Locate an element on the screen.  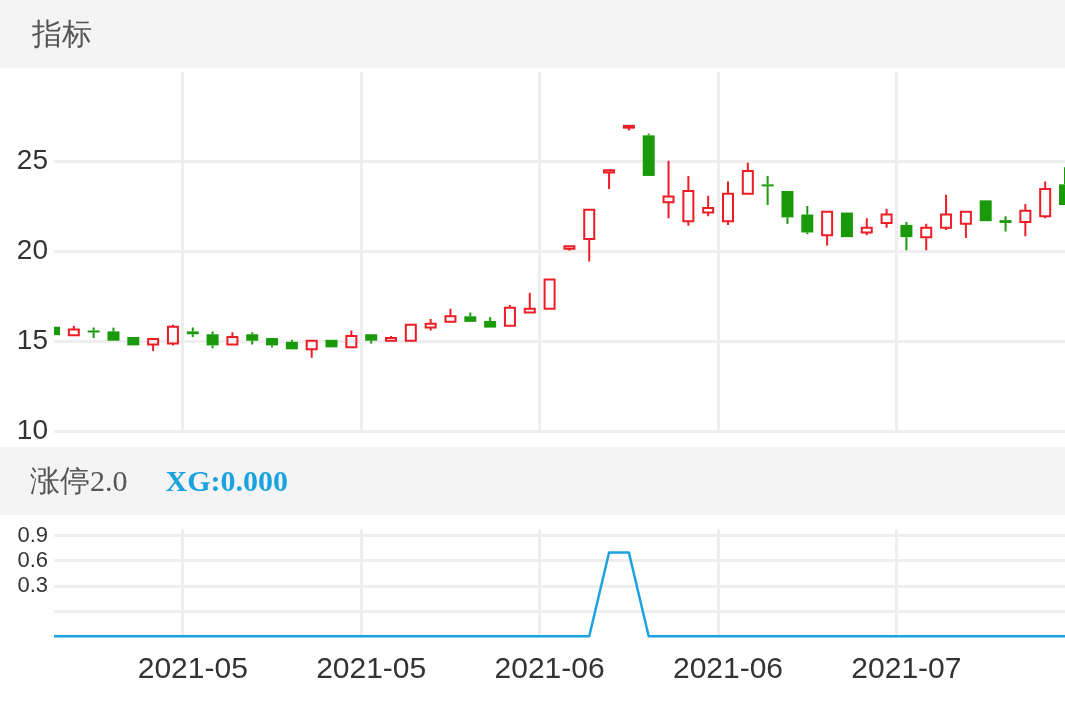
text: XG:0.000 is located at coordinates (226, 481).